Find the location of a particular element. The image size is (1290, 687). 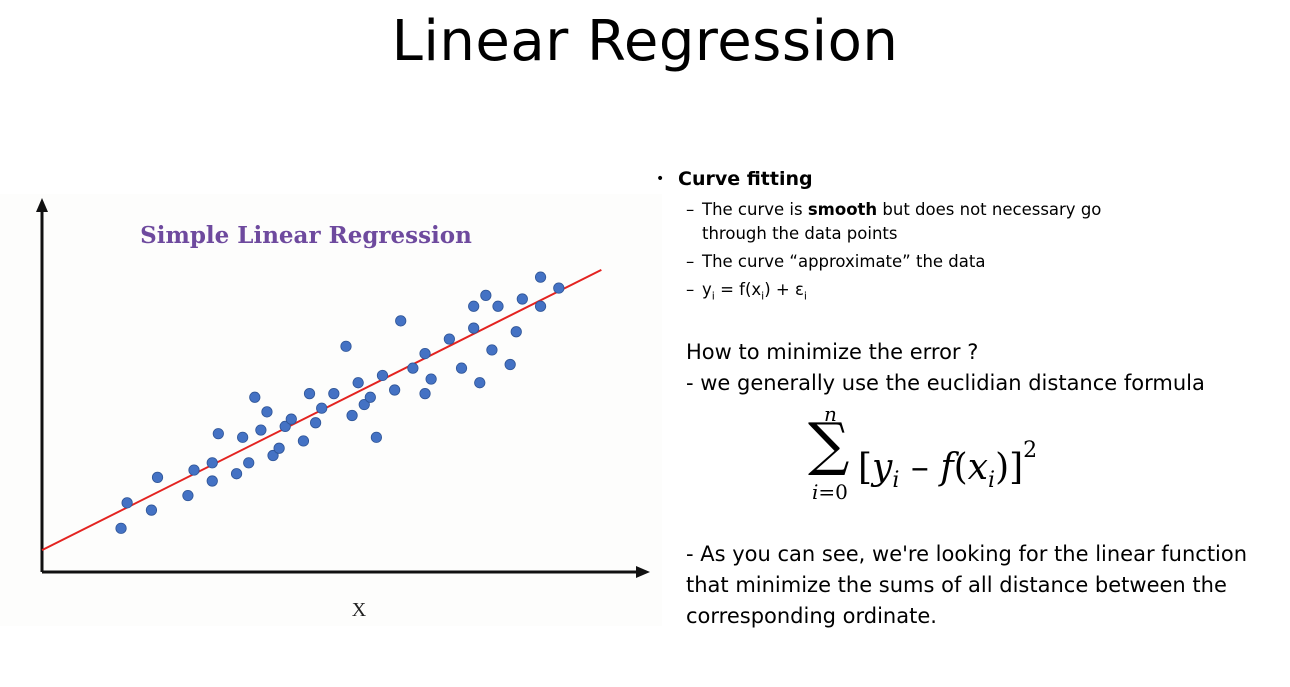

data-points is located at coordinates (340, 402).